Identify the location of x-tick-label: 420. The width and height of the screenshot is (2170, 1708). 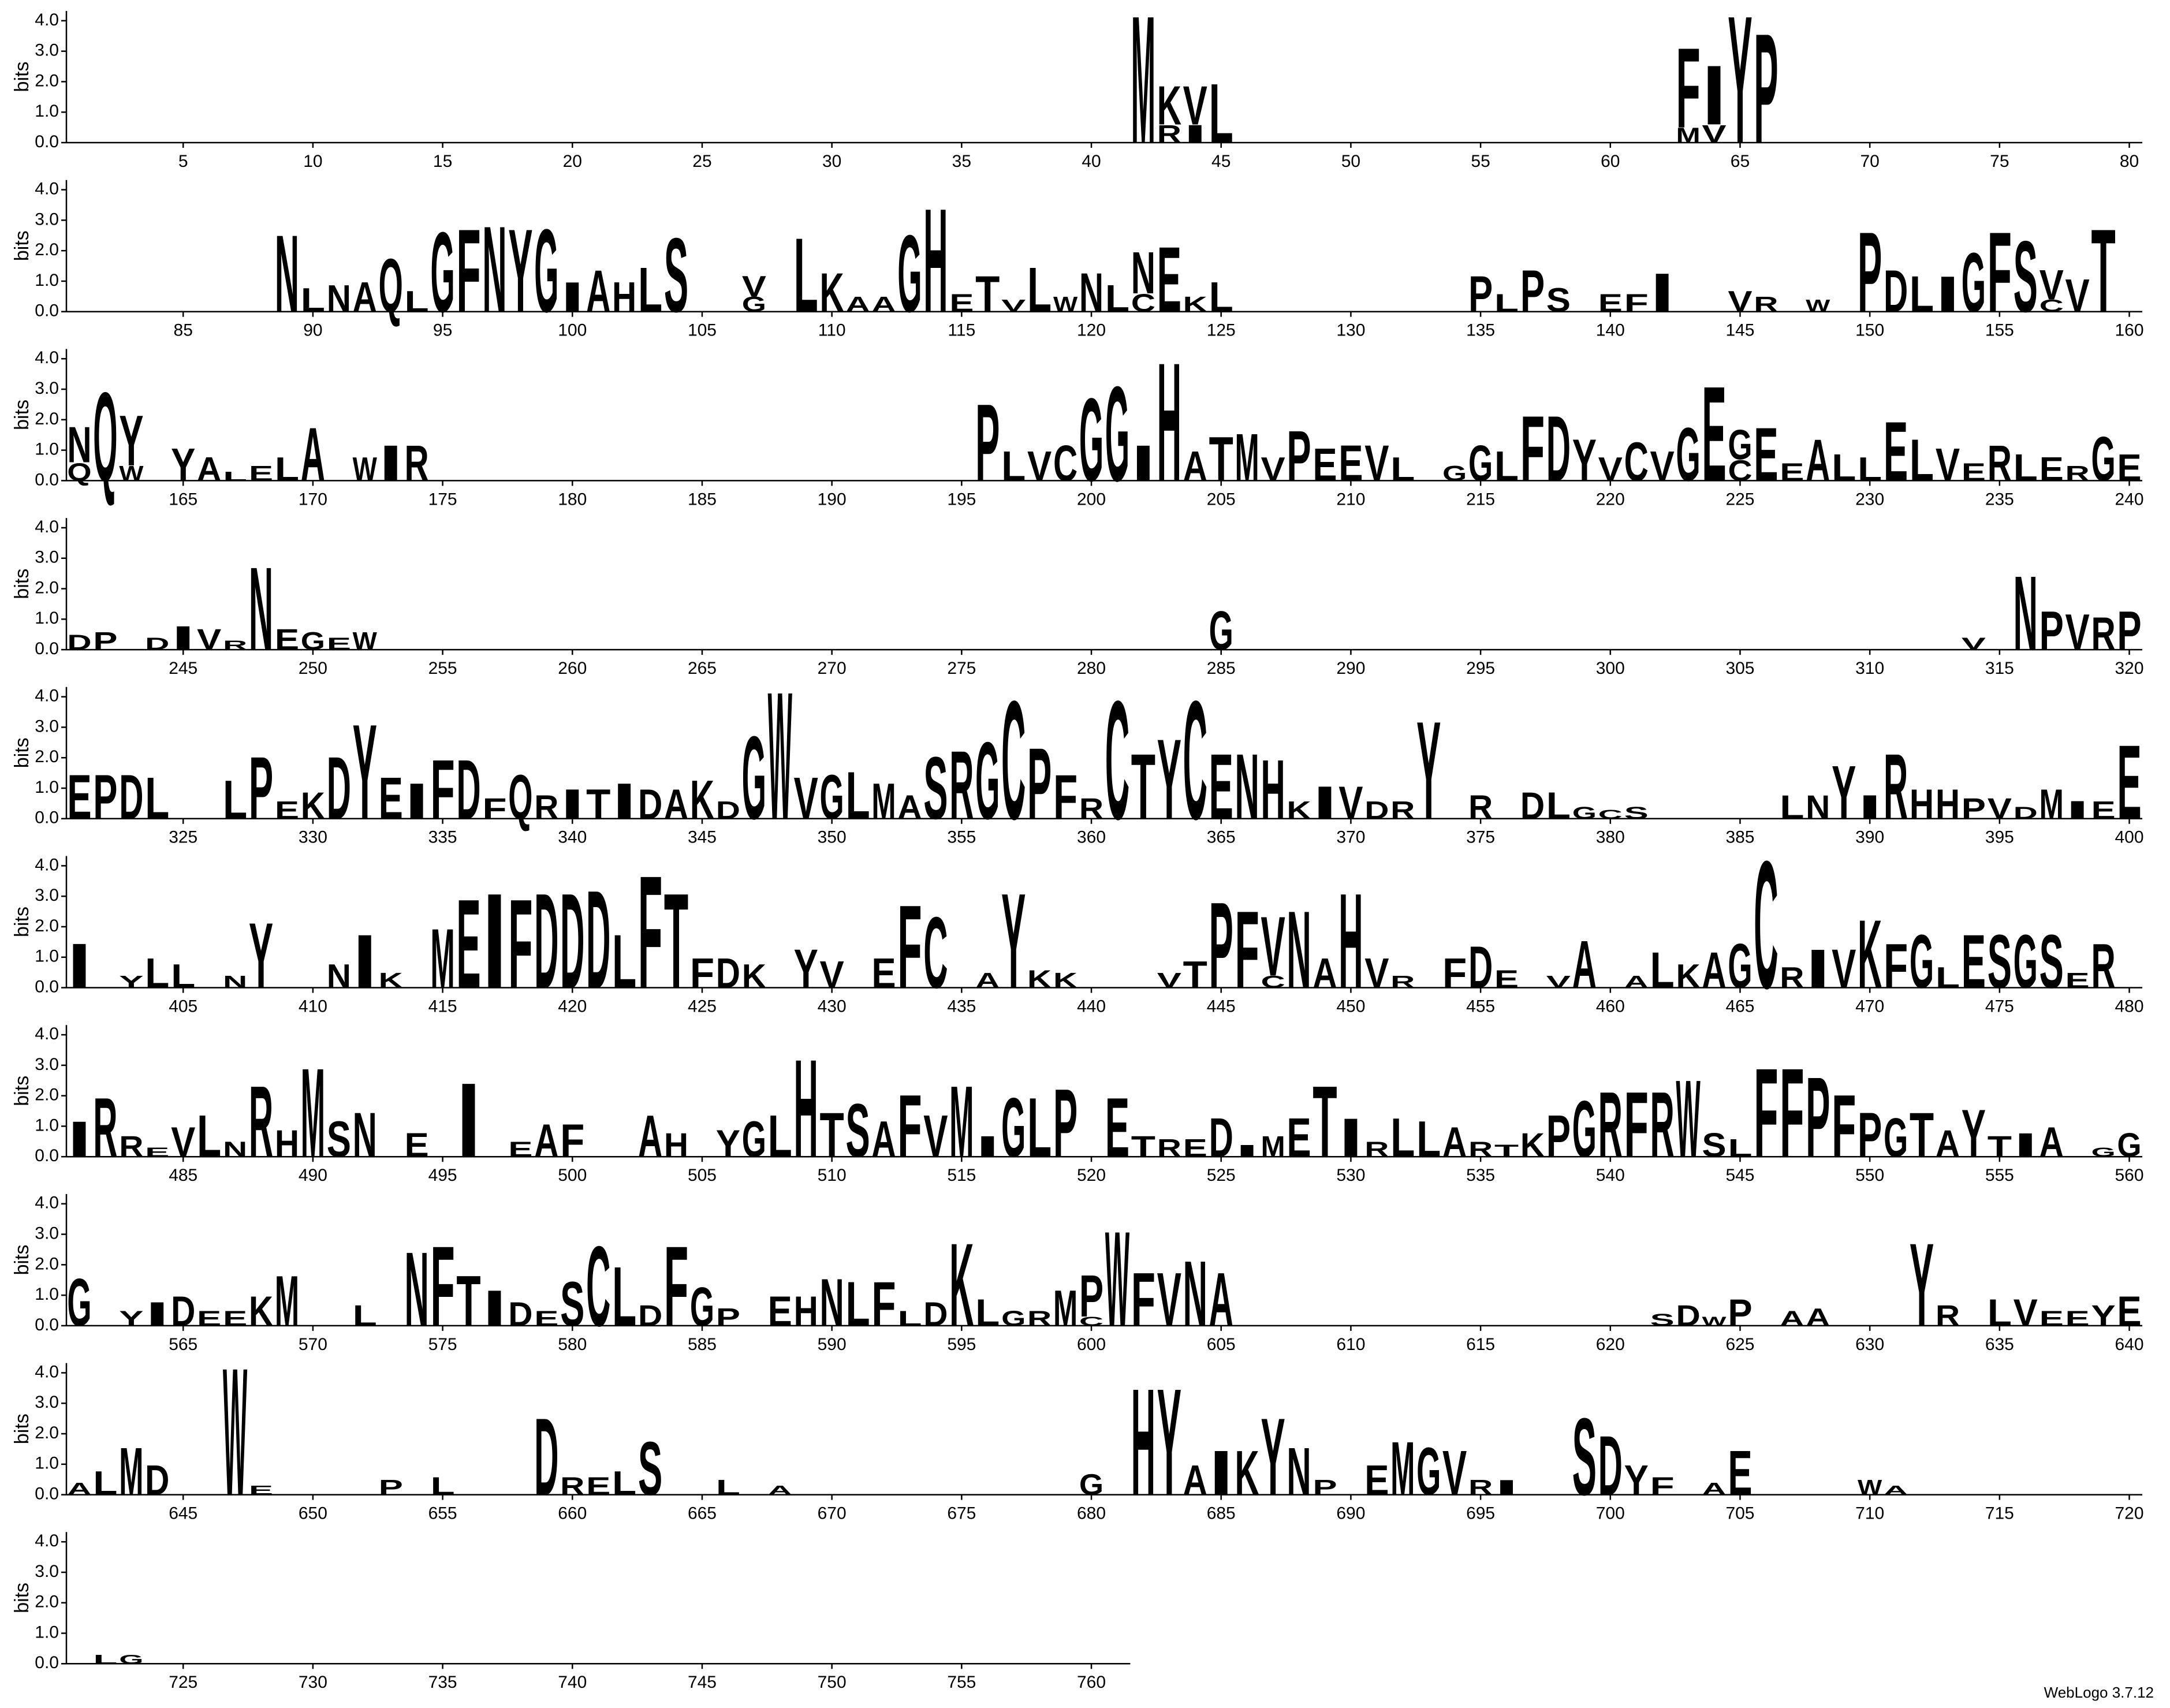
(573, 1006).